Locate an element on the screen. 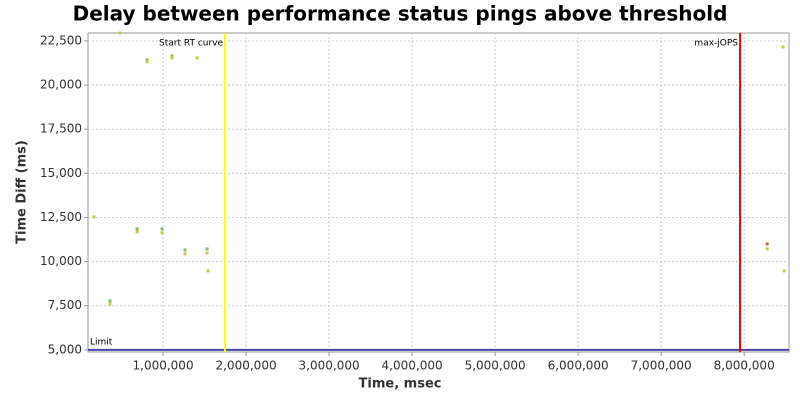 This screenshot has width=800, height=400. x-tick-label: 3,000,000 is located at coordinates (329, 366).